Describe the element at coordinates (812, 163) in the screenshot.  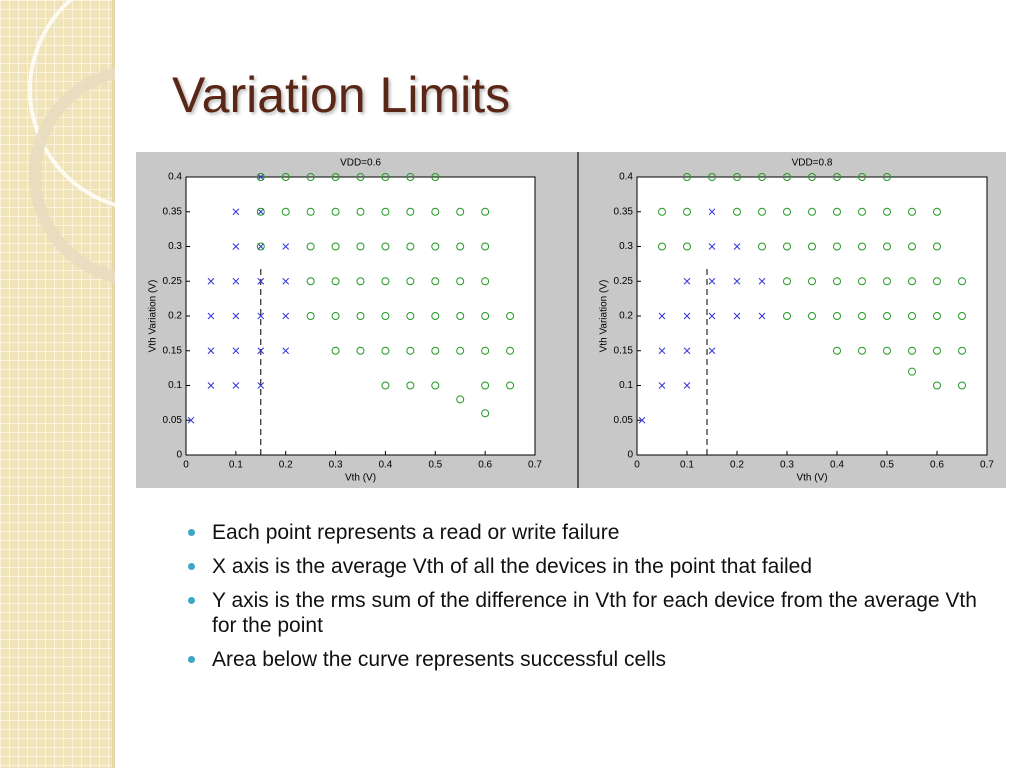
I see `chart-title: VDD=0.8` at that location.